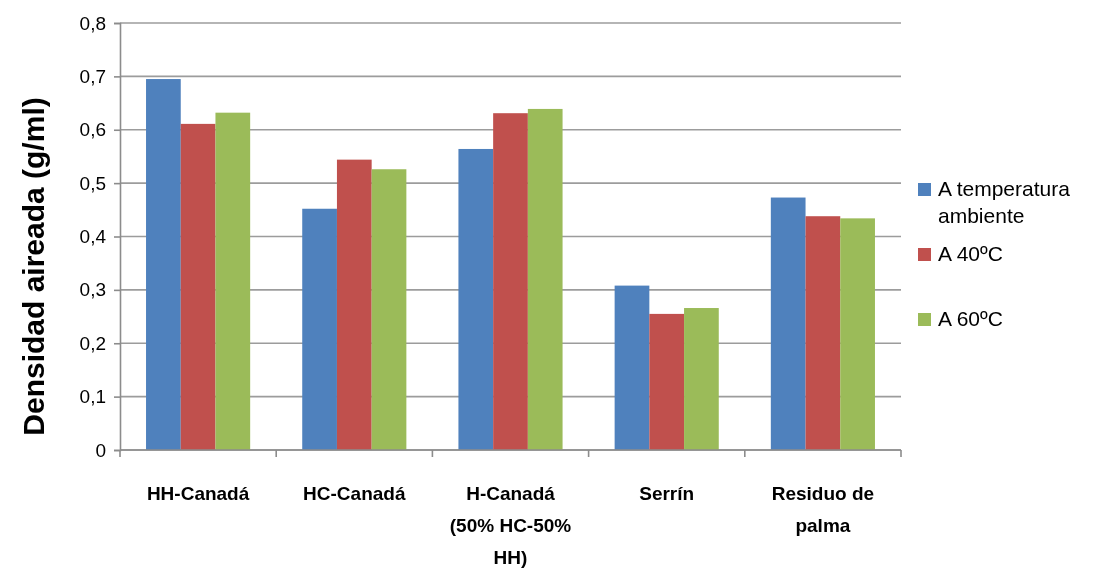  What do you see at coordinates (100, 450) in the screenshot?
I see `y-tick-label: 0` at bounding box center [100, 450].